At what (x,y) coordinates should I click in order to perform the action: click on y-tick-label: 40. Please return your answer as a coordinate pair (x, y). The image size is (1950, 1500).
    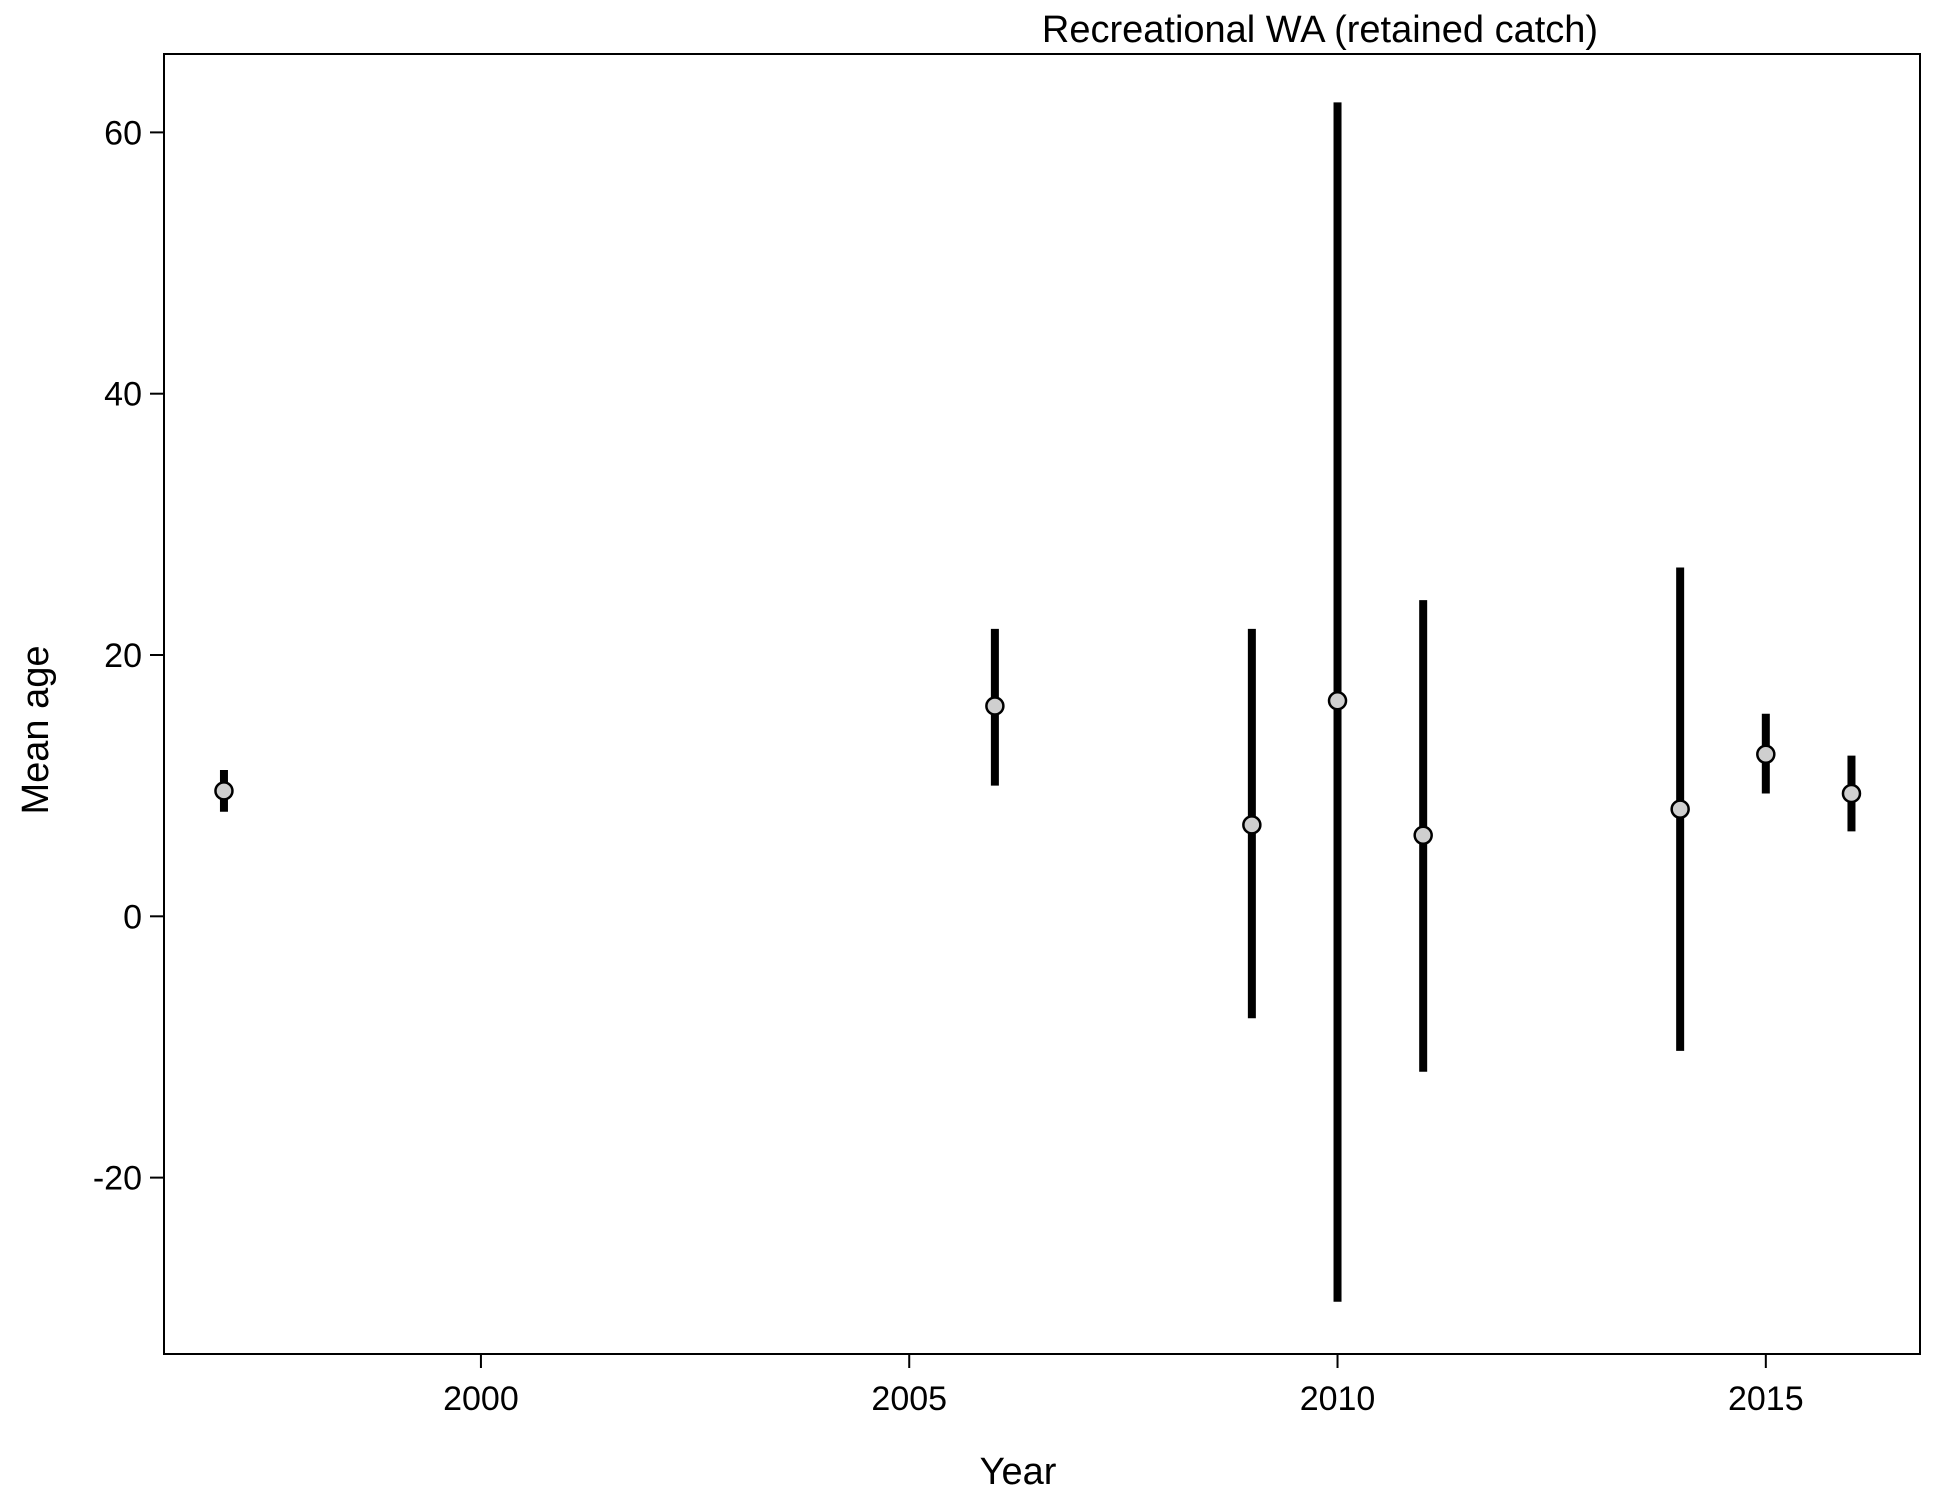
    Looking at the image, I should click on (123, 395).